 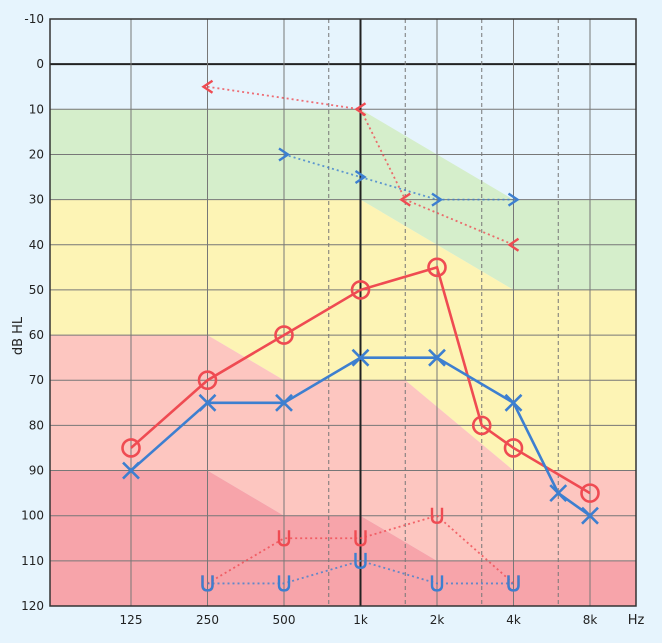 What do you see at coordinates (513, 620) in the screenshot?
I see `x-tick-label: 4k` at bounding box center [513, 620].